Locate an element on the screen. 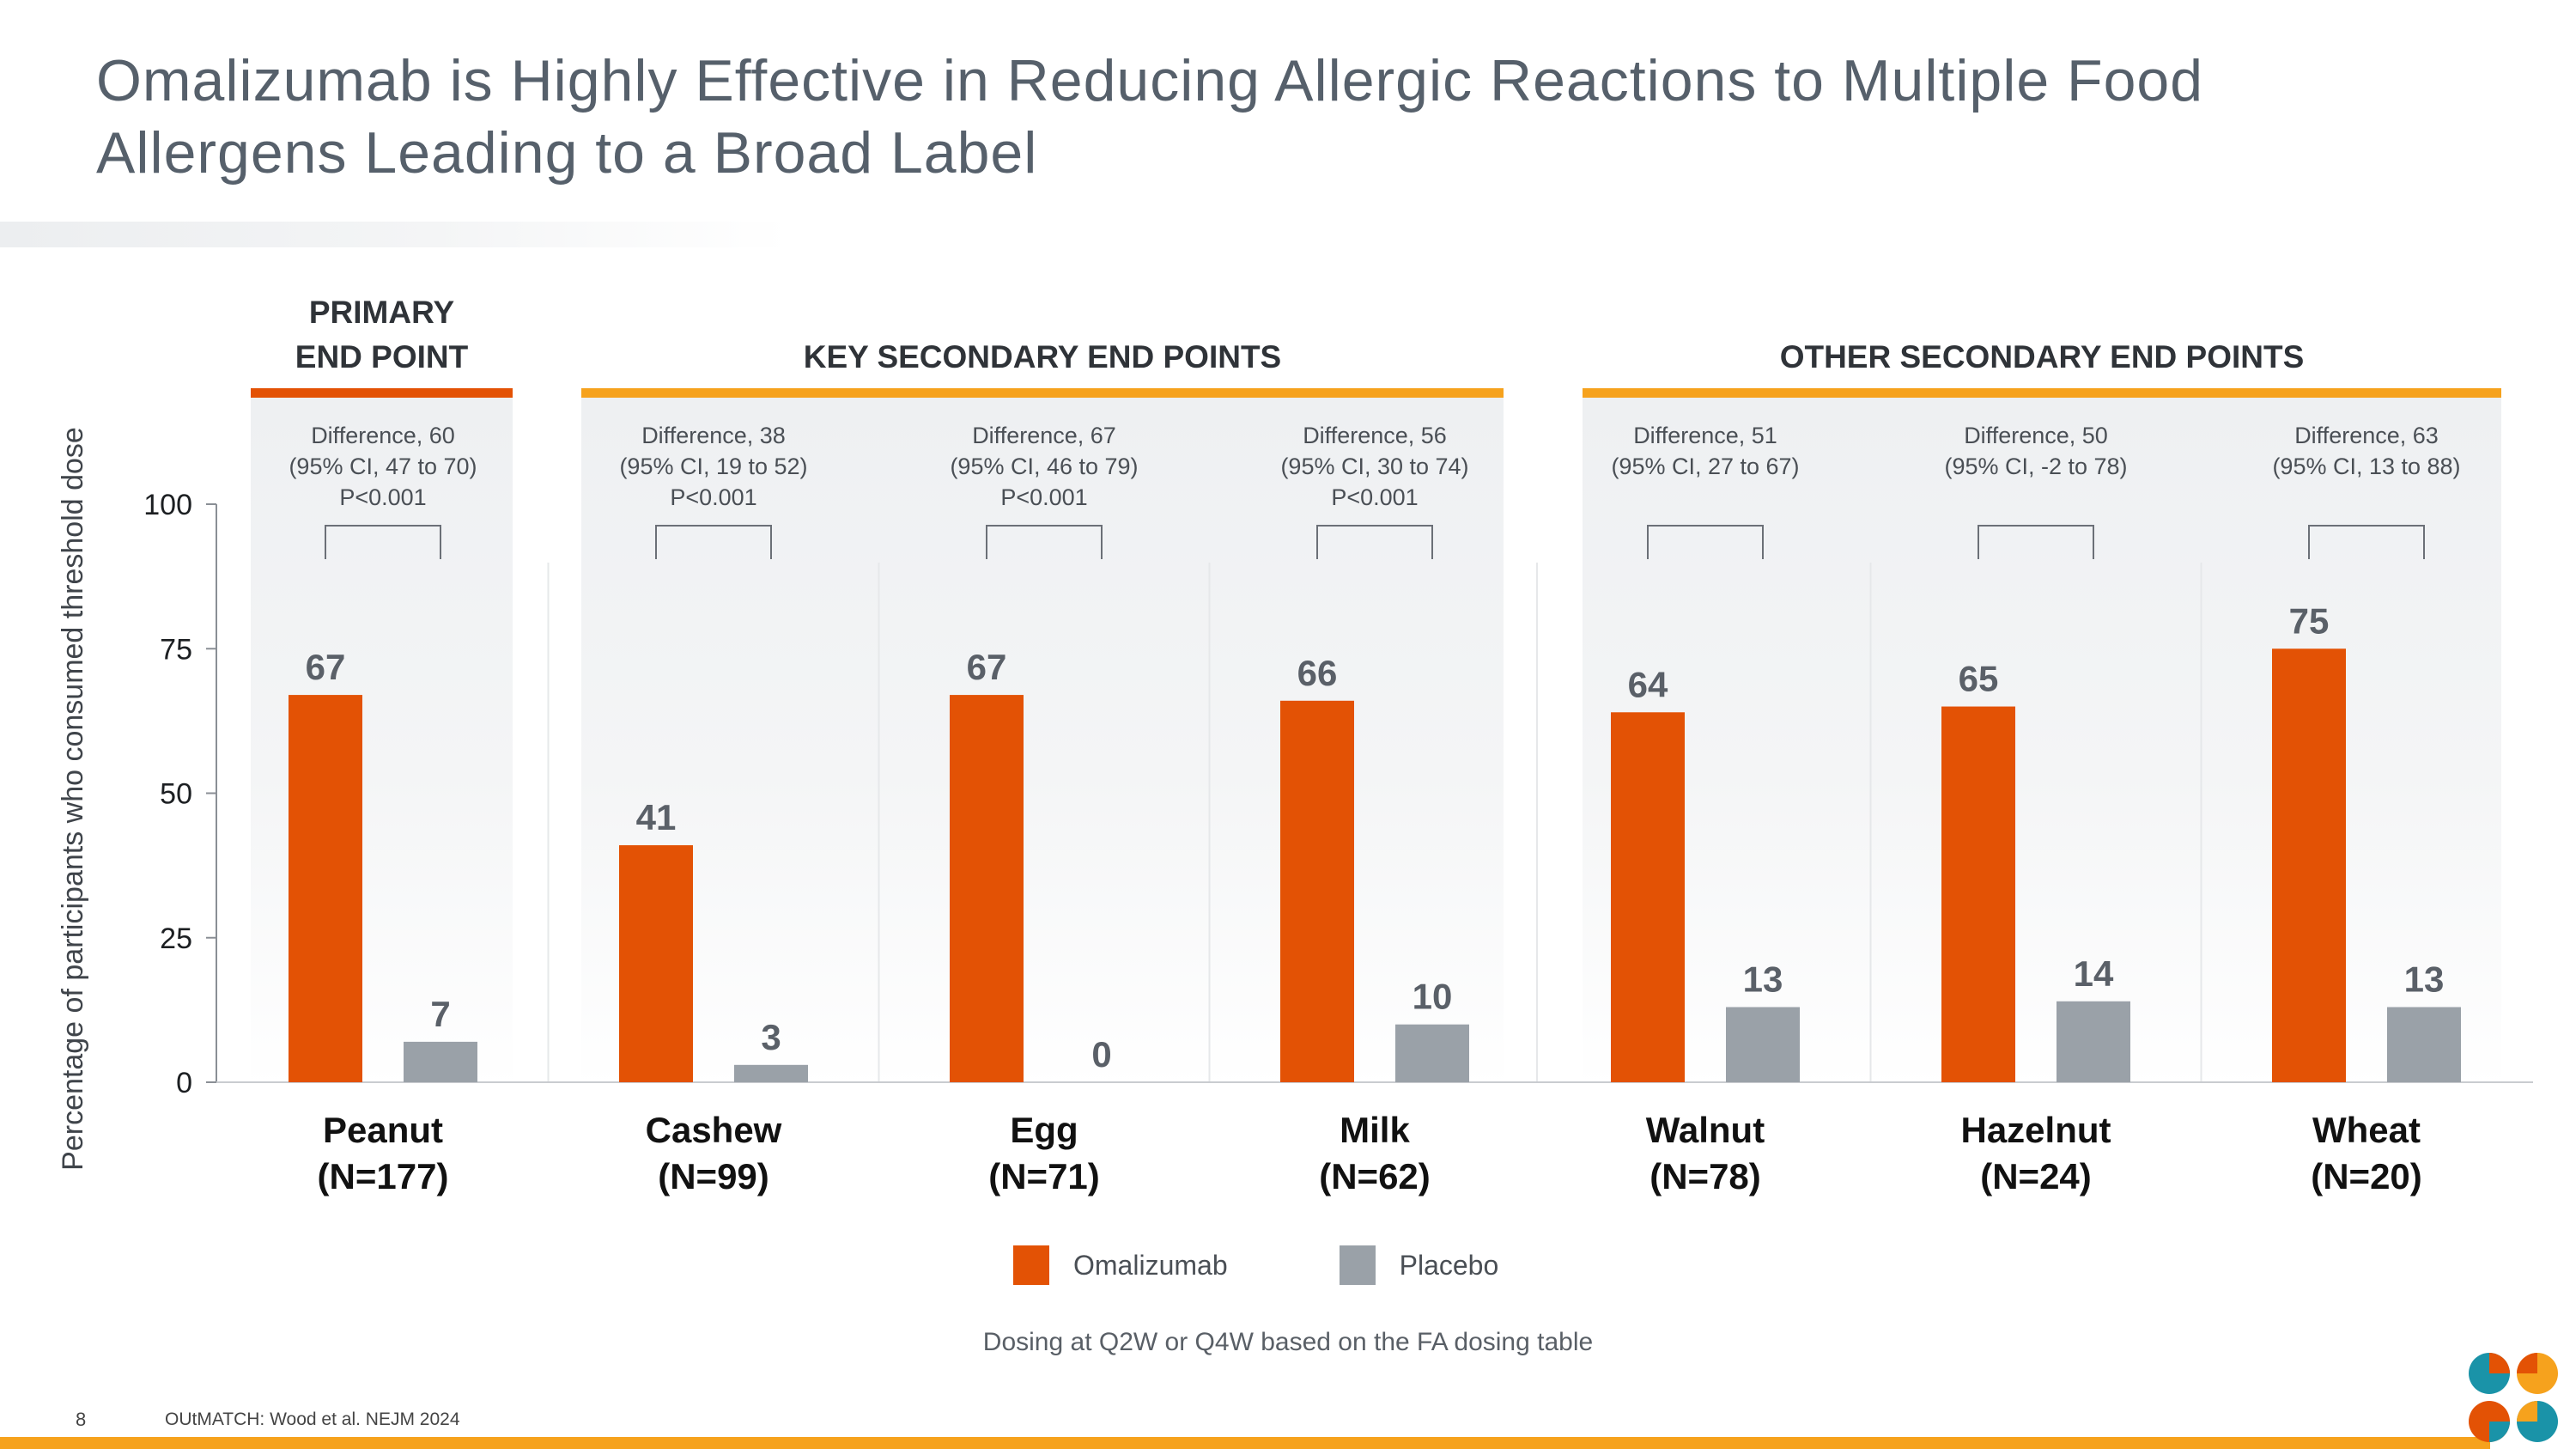 Image resolution: width=2576 pixels, height=1449 pixels. data-label-omalizumab-peanut: 67 is located at coordinates (326, 667).